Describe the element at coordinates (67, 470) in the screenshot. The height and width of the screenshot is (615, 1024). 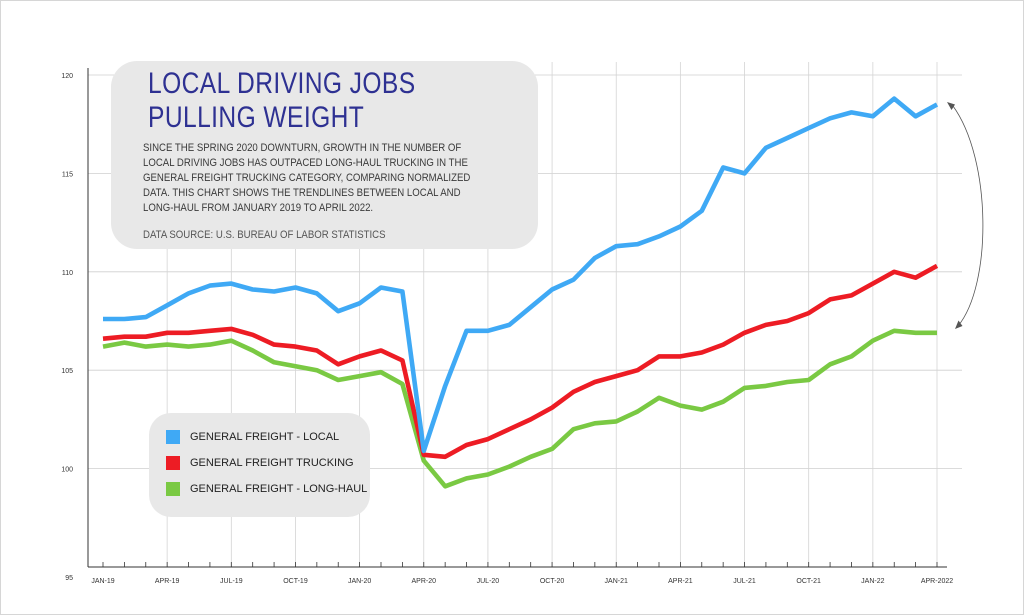
I see `y-tick-label-100: 100` at that location.